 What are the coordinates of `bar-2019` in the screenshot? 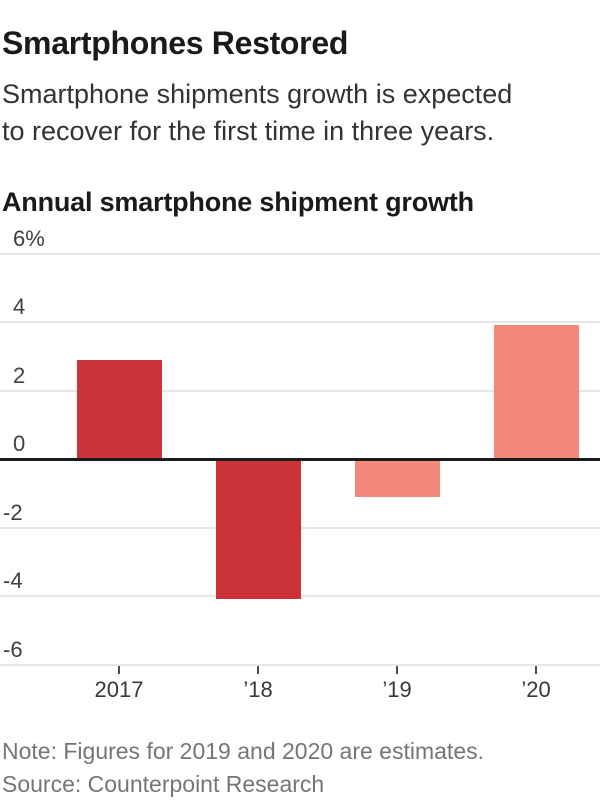 It's located at (397, 478).